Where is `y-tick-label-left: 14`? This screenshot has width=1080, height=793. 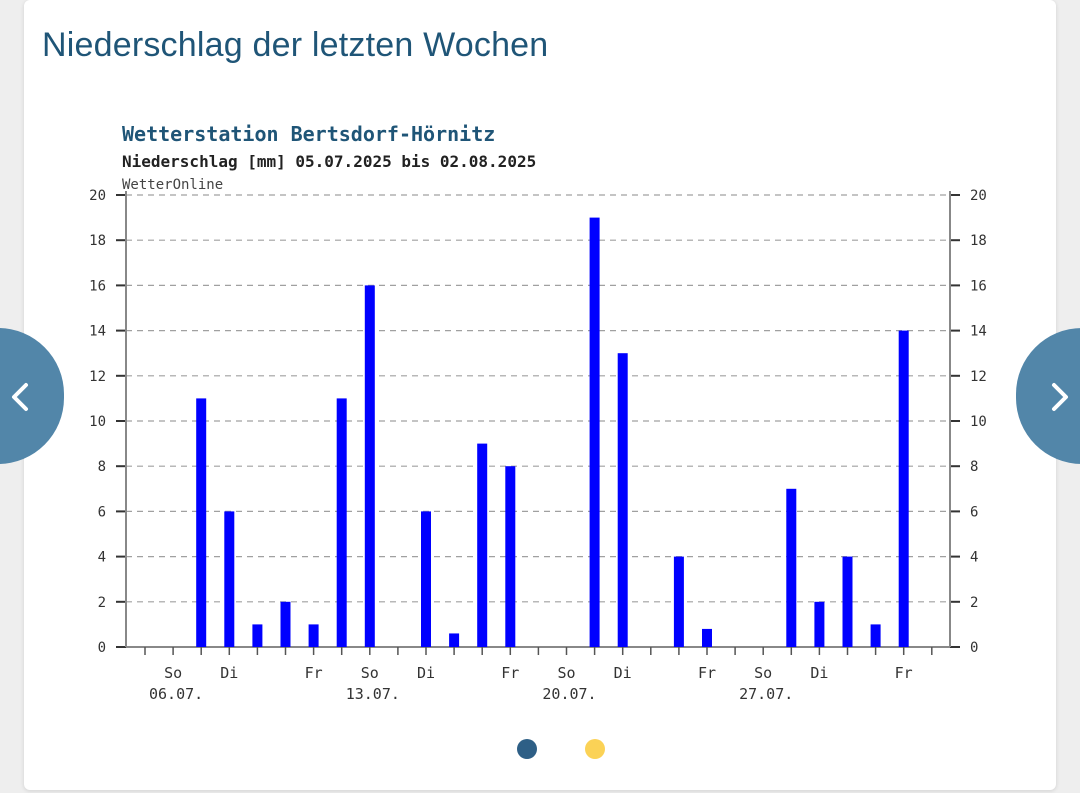
y-tick-label-left: 14 is located at coordinates (97, 332).